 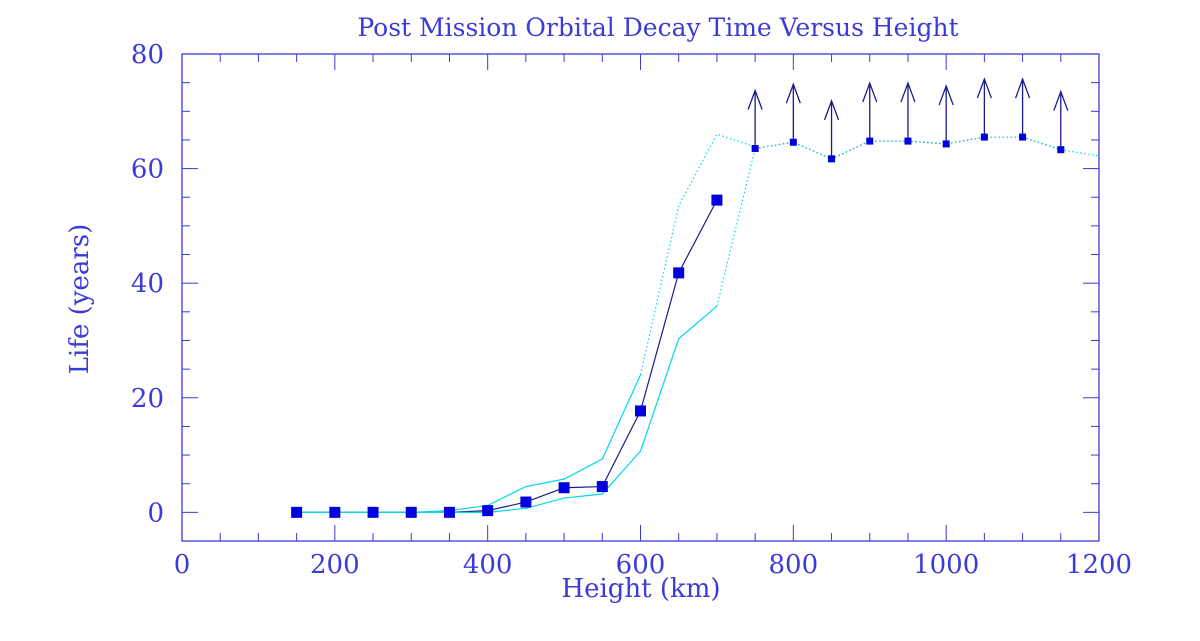 What do you see at coordinates (147, 55) in the screenshot?
I see `y-tick-label: 80` at bounding box center [147, 55].